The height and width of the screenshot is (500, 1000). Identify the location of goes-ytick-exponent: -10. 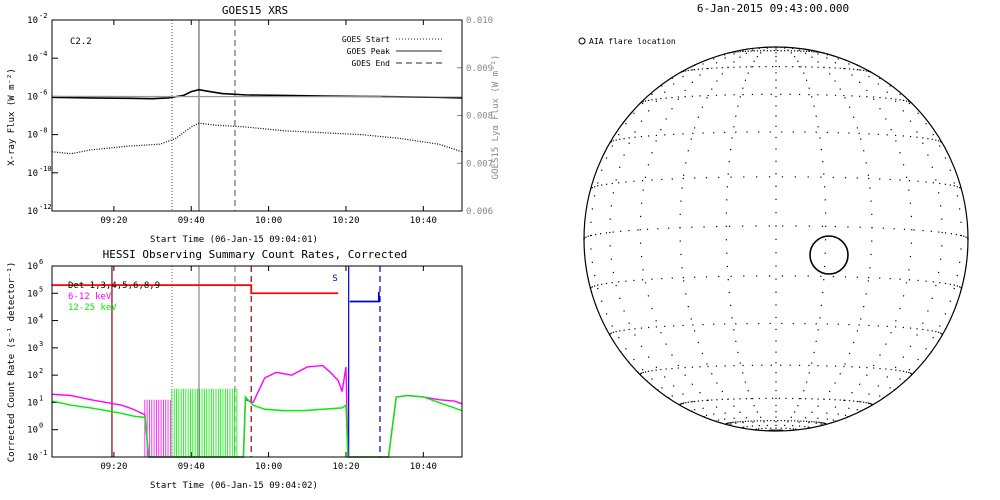
(45, 169).